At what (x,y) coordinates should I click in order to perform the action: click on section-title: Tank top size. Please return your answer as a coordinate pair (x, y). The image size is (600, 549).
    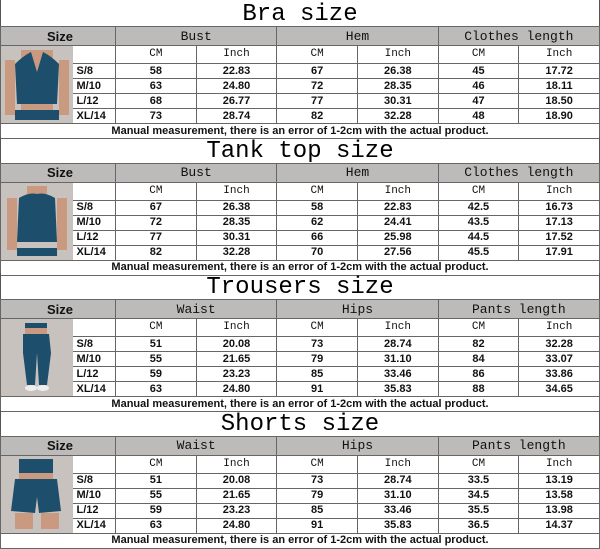
    Looking at the image, I should click on (300, 150).